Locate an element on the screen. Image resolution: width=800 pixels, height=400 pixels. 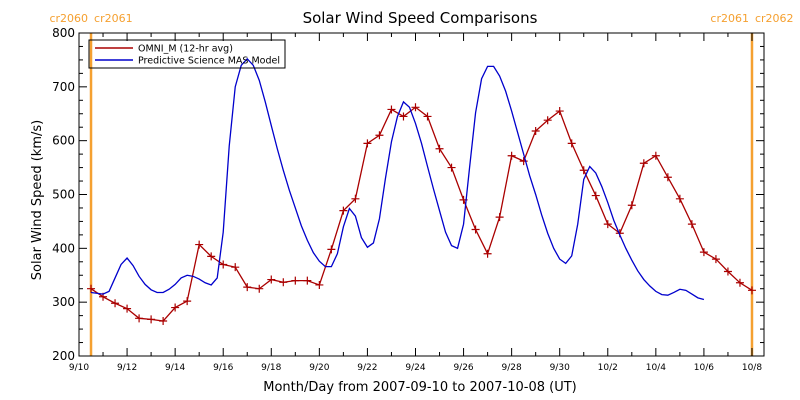
x-tick-label: 9/20 is located at coordinates (319, 368).